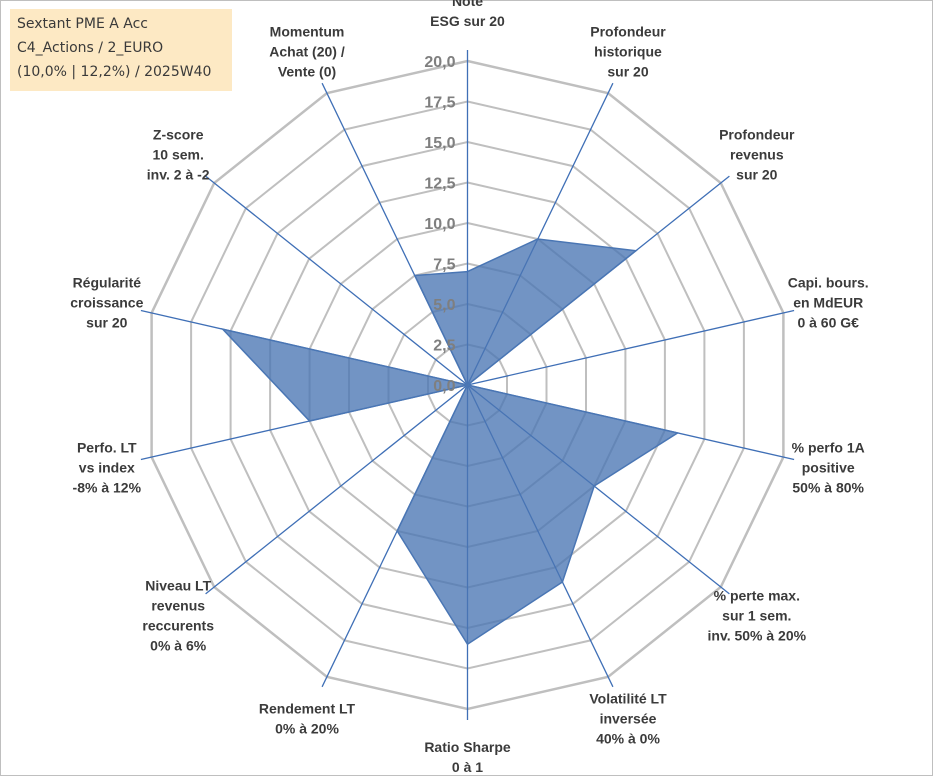 This screenshot has width=933, height=776. What do you see at coordinates (107, 487) in the screenshot?
I see `axis-label-line: -8% à 12%` at bounding box center [107, 487].